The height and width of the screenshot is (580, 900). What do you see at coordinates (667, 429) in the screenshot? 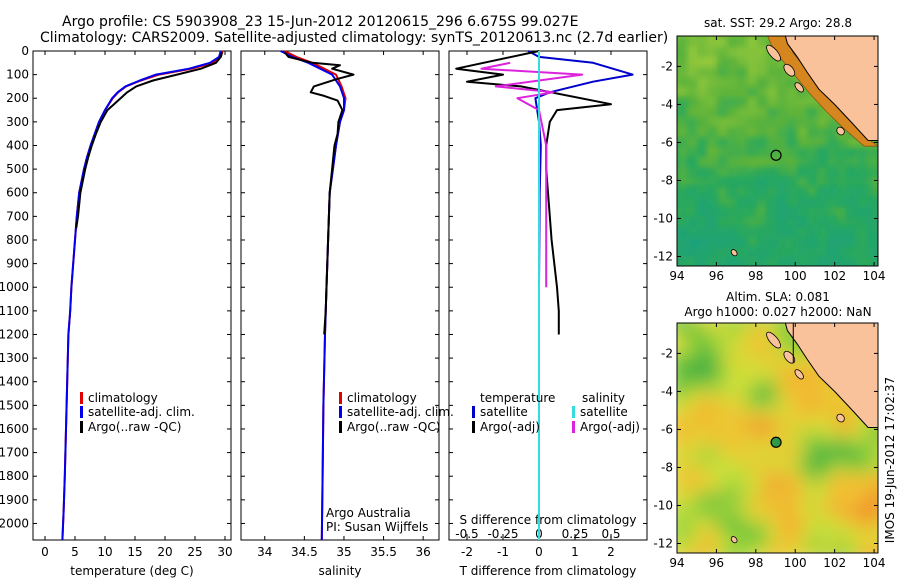
I see `sla-map-lat-tick-label: -6` at bounding box center [667, 429].